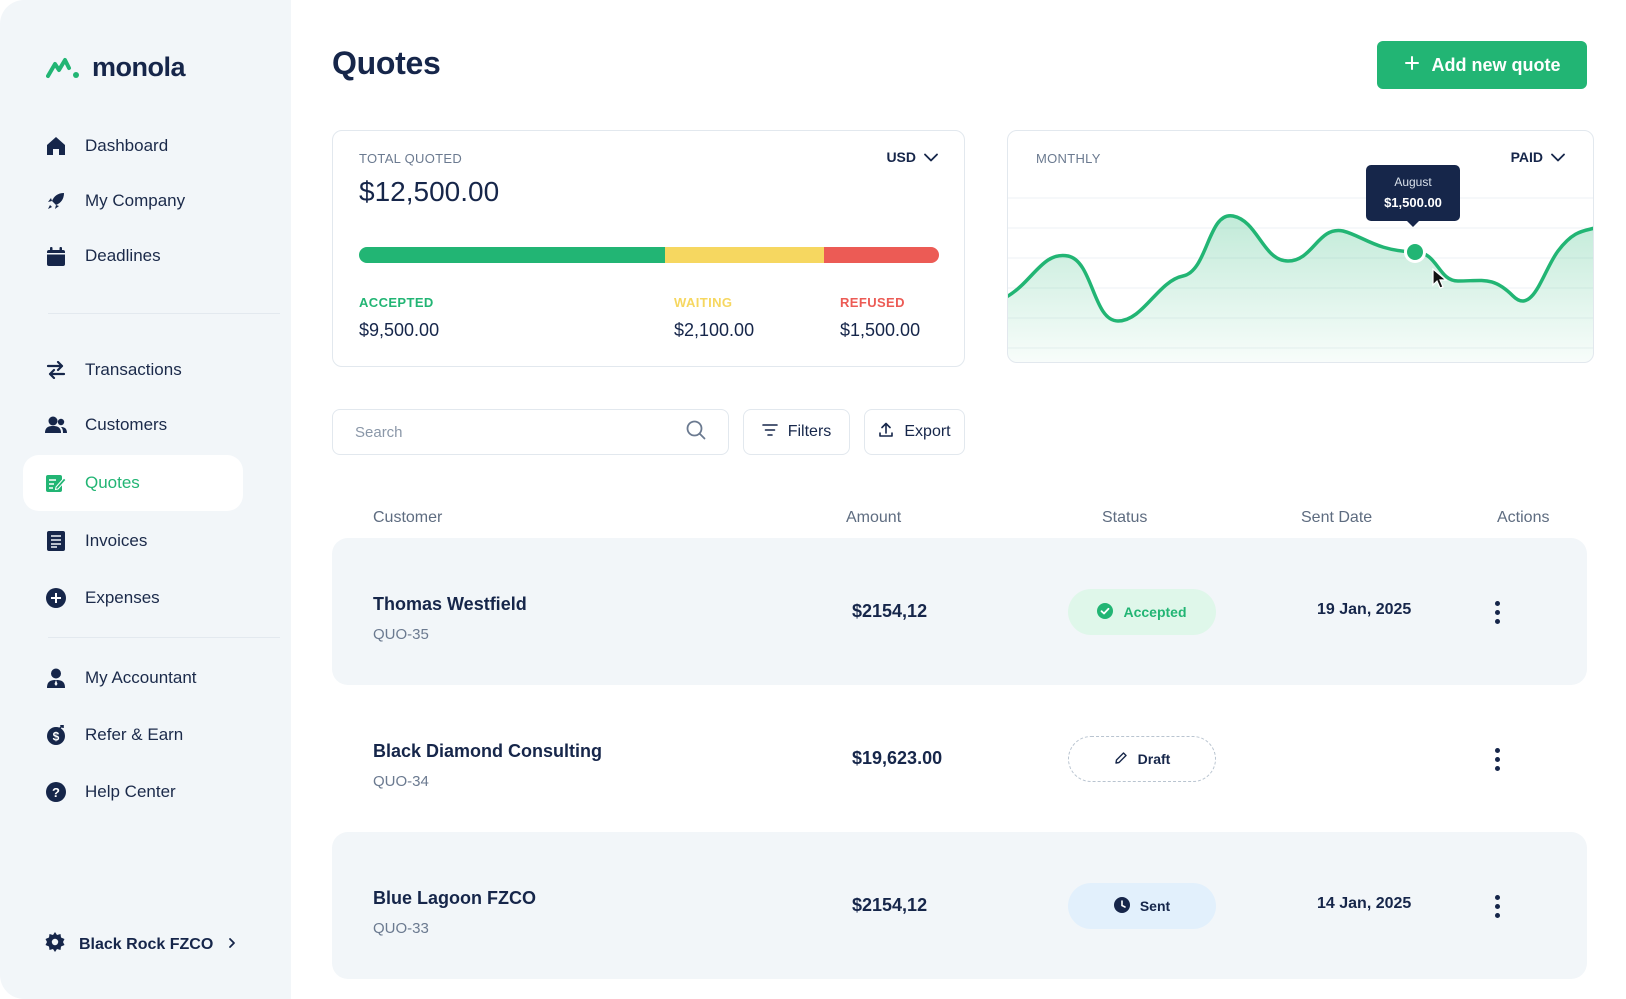  Describe the element at coordinates (450, 604) in the screenshot. I see `customer-name: Thomas Westfield` at that location.